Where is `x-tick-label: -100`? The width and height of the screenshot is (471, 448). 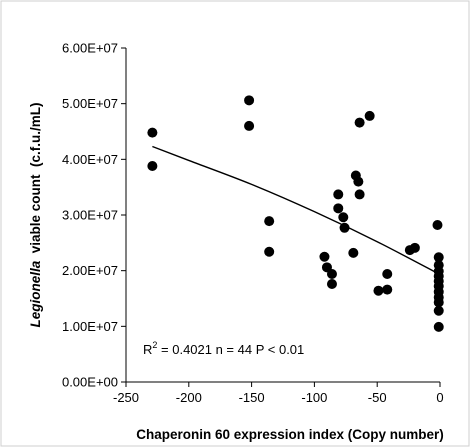
x-tick-label: -100 is located at coordinates (314, 397).